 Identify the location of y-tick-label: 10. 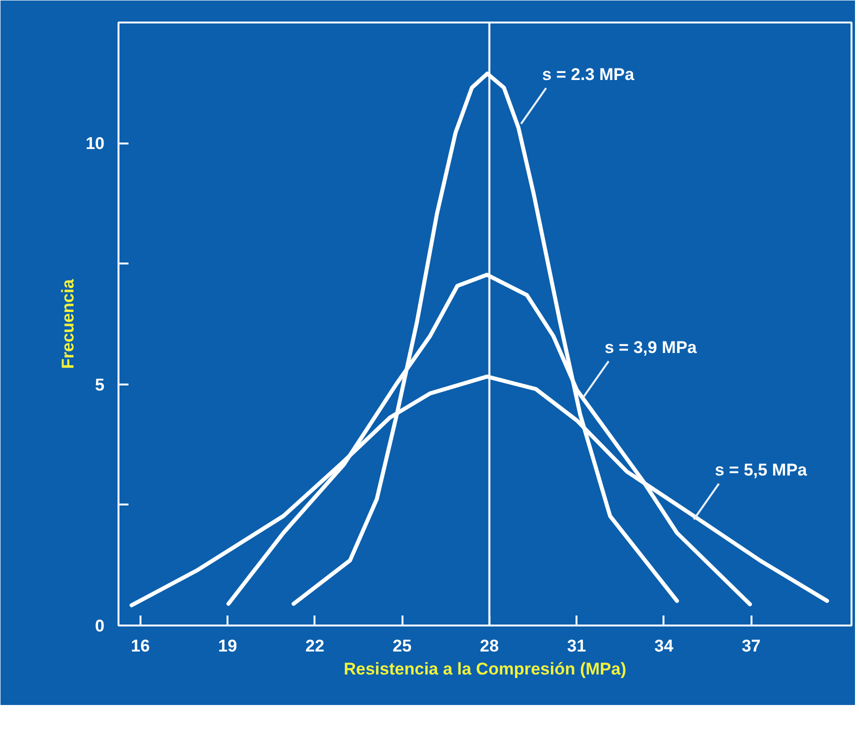
(95, 144).